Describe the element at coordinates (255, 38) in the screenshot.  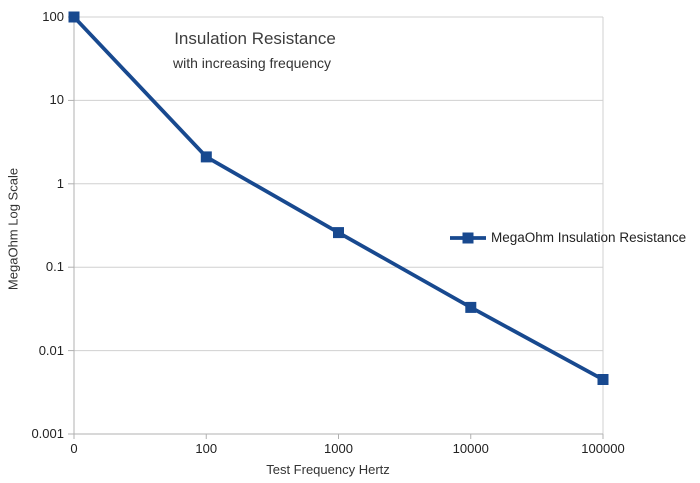
I see `chart-title: Insulation Resistance` at that location.